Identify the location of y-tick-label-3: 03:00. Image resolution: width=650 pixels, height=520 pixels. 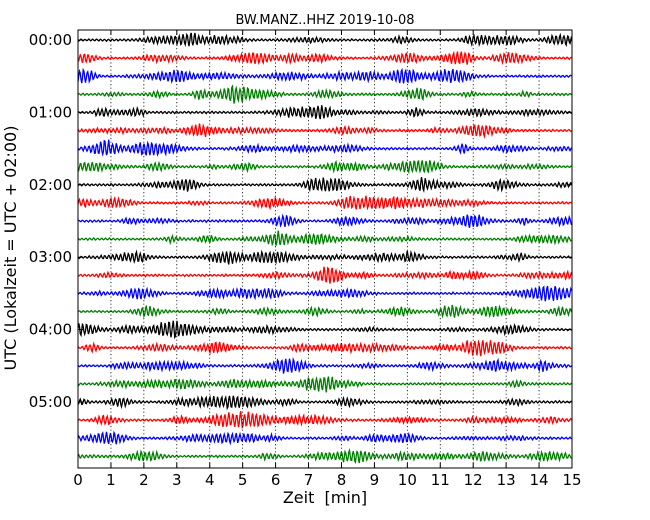
(50, 257).